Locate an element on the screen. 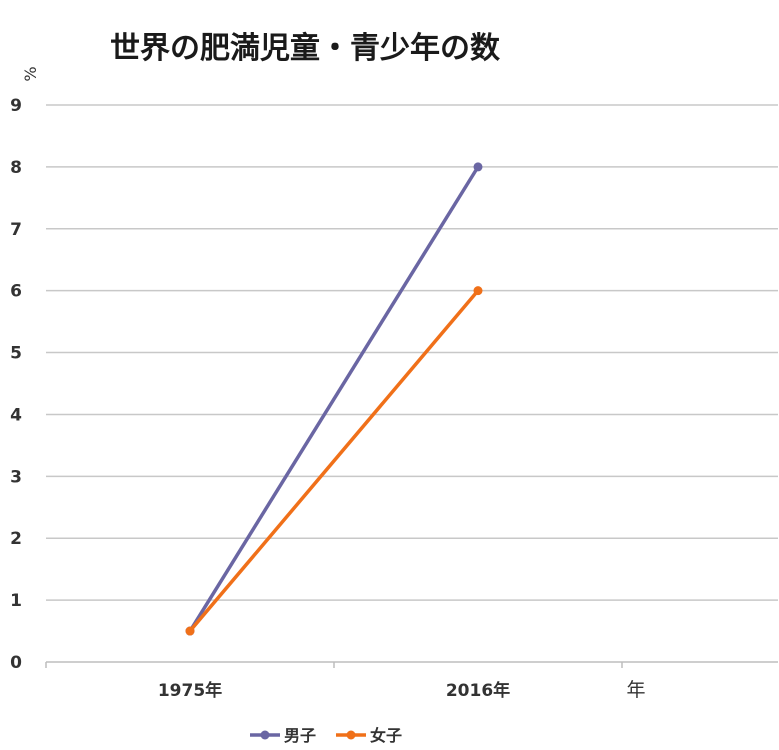 The width and height of the screenshot is (779, 750). y-tick-labels: 0 1 2 3 4 5 6 7 8 9 is located at coordinates (16, 384).